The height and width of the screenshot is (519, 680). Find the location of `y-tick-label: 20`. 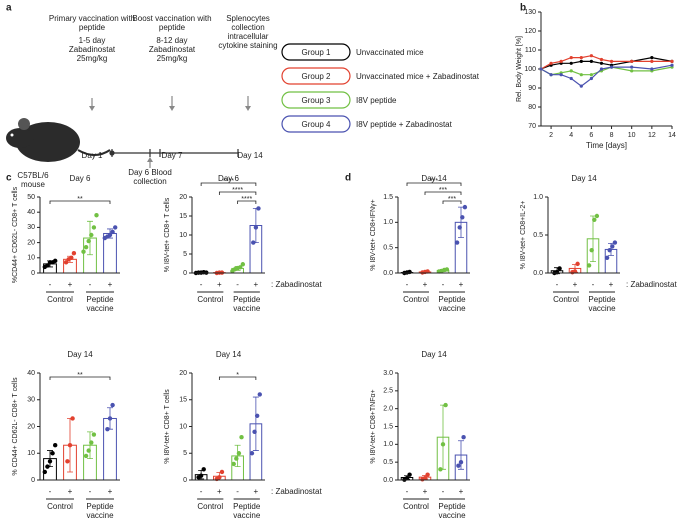

y-tick-label: 20 is located at coordinates (31, 426).